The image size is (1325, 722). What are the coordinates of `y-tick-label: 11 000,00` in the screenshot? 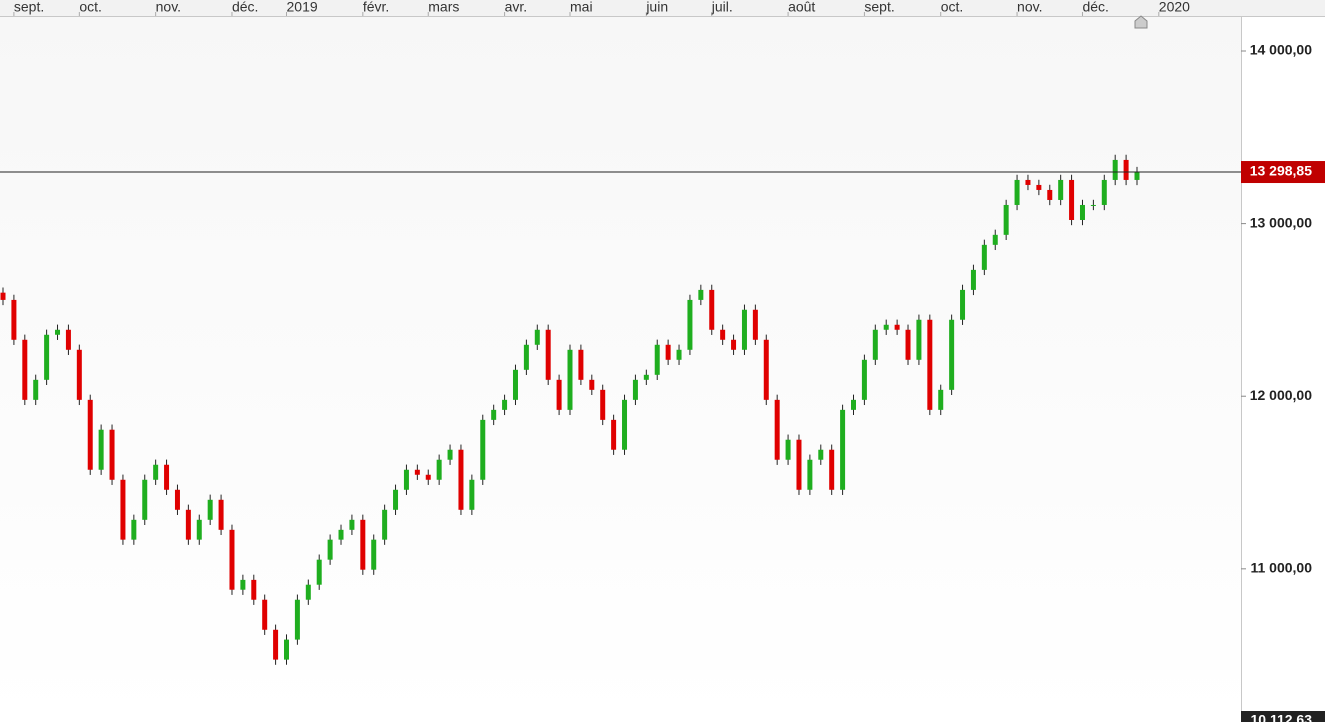 It's located at (1281, 568).